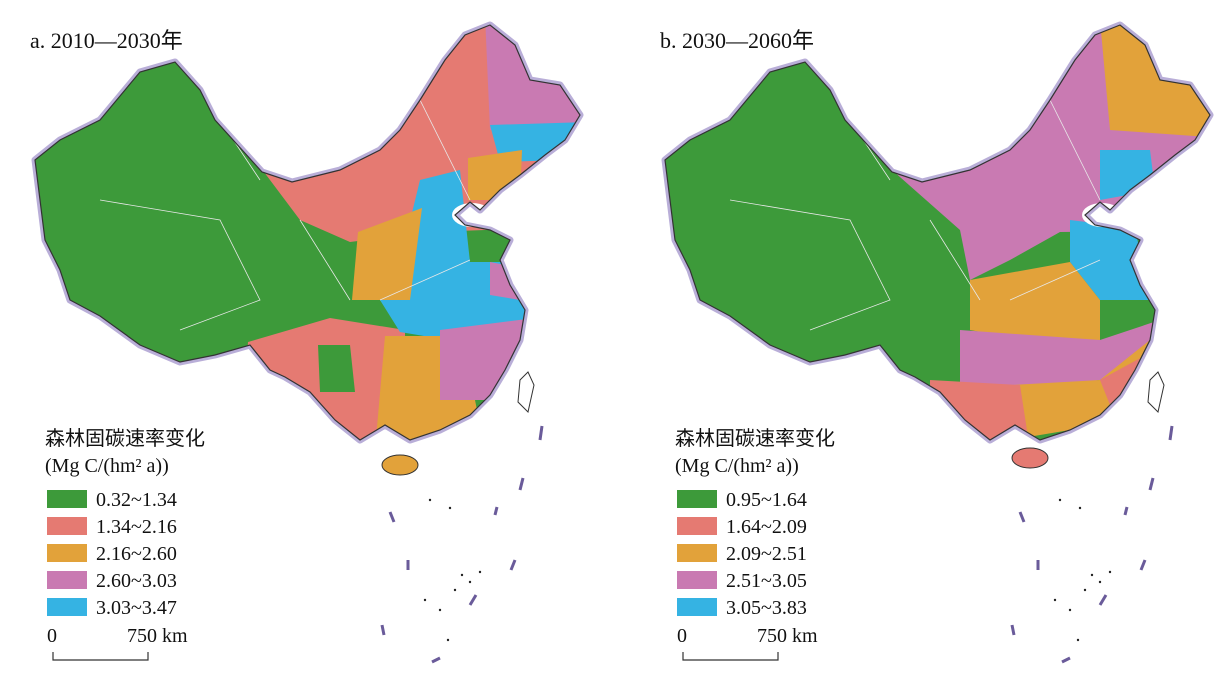 The width and height of the screenshot is (1230, 680). I want to click on legend-label: 2.16~2.60, so click(136, 554).